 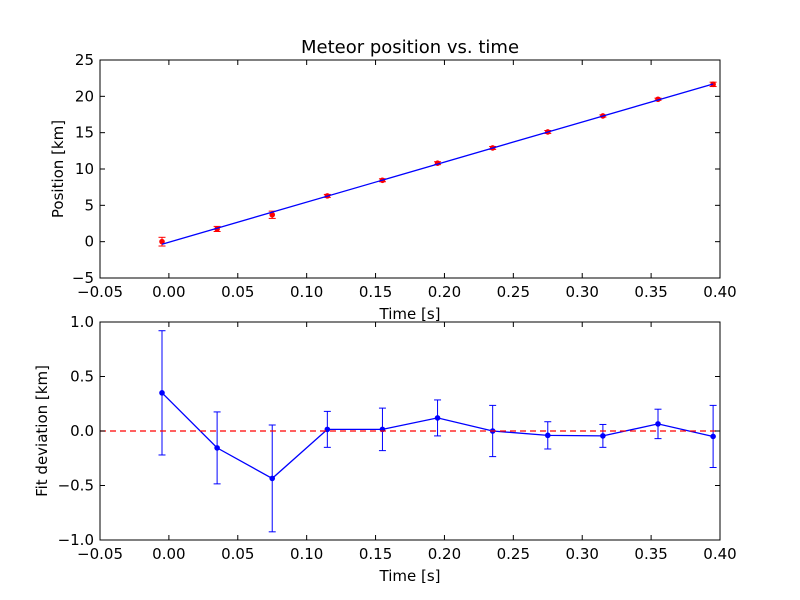 I want to click on deviation-x-tick-label: 0.10, so click(x=306, y=554).